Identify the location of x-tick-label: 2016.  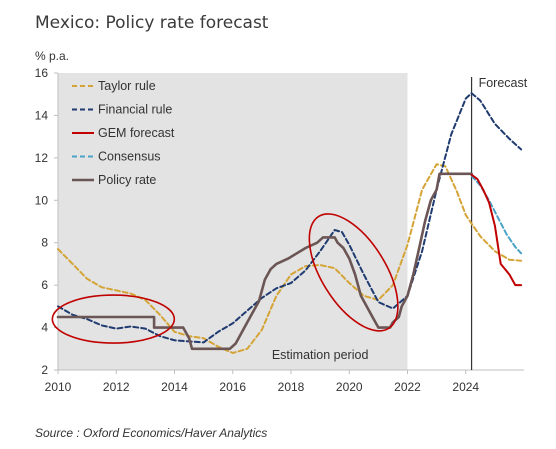
(232, 387).